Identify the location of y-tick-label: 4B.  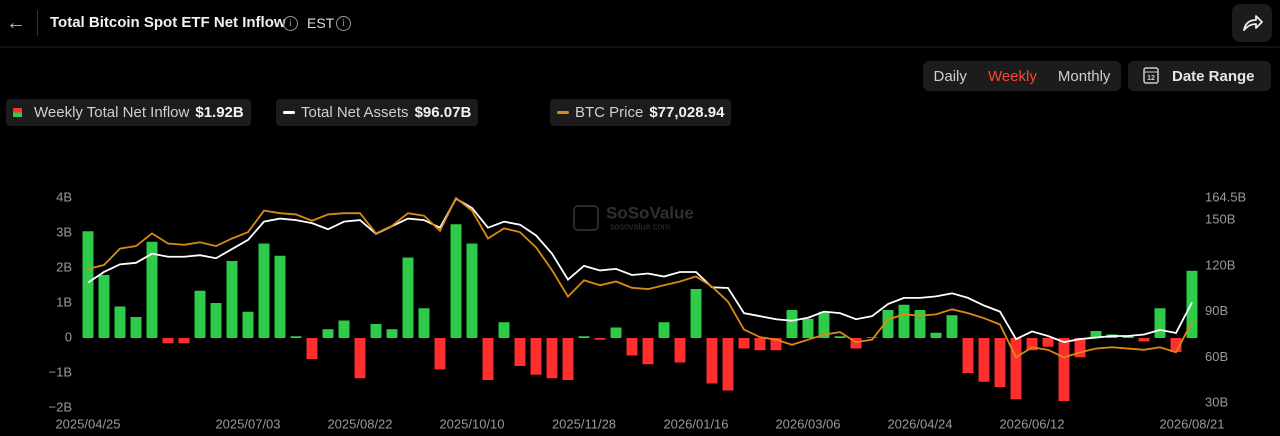
(64, 196).